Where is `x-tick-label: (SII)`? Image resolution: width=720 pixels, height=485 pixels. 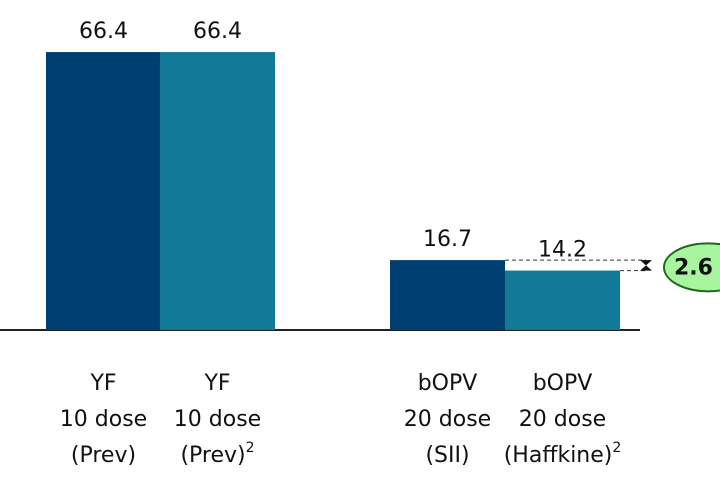 x-tick-label: (SII) is located at coordinates (447, 455).